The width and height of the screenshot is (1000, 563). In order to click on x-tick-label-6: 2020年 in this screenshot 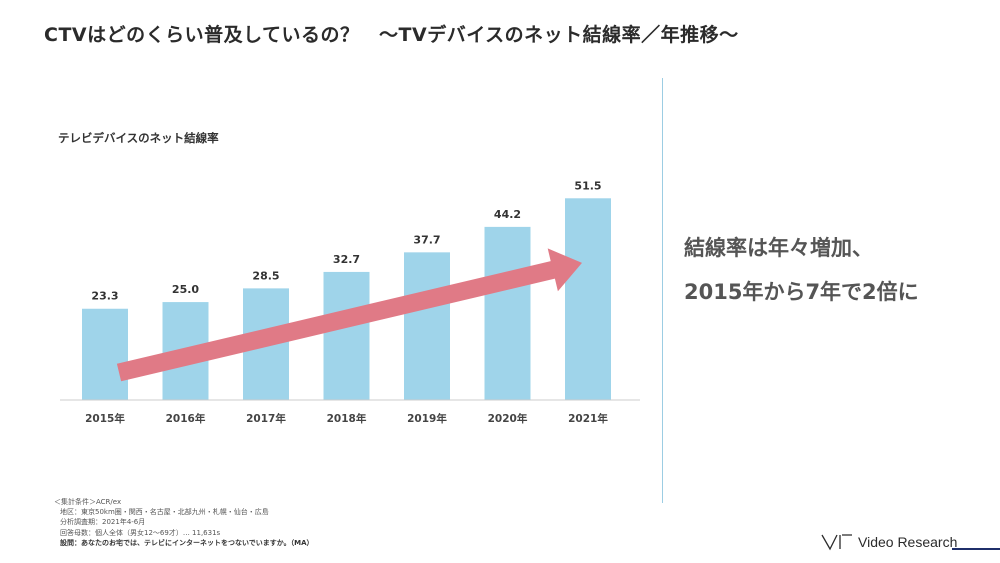, I will do `click(508, 418)`.